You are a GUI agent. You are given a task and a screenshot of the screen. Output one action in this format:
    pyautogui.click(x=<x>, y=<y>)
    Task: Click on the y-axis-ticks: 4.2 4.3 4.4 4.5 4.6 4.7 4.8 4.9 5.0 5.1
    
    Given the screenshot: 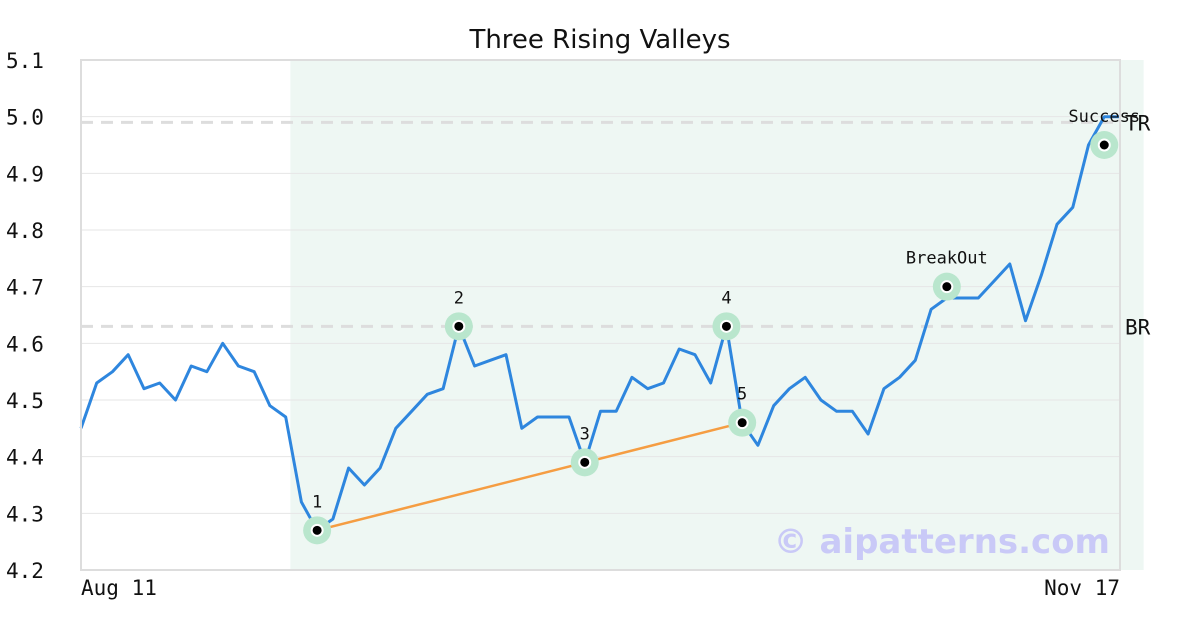 What is the action you would take?
    pyautogui.click(x=25, y=316)
    